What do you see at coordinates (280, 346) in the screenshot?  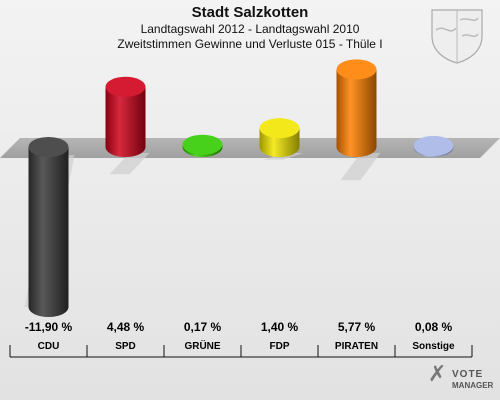 I see `category-label-fdp: FDP` at bounding box center [280, 346].